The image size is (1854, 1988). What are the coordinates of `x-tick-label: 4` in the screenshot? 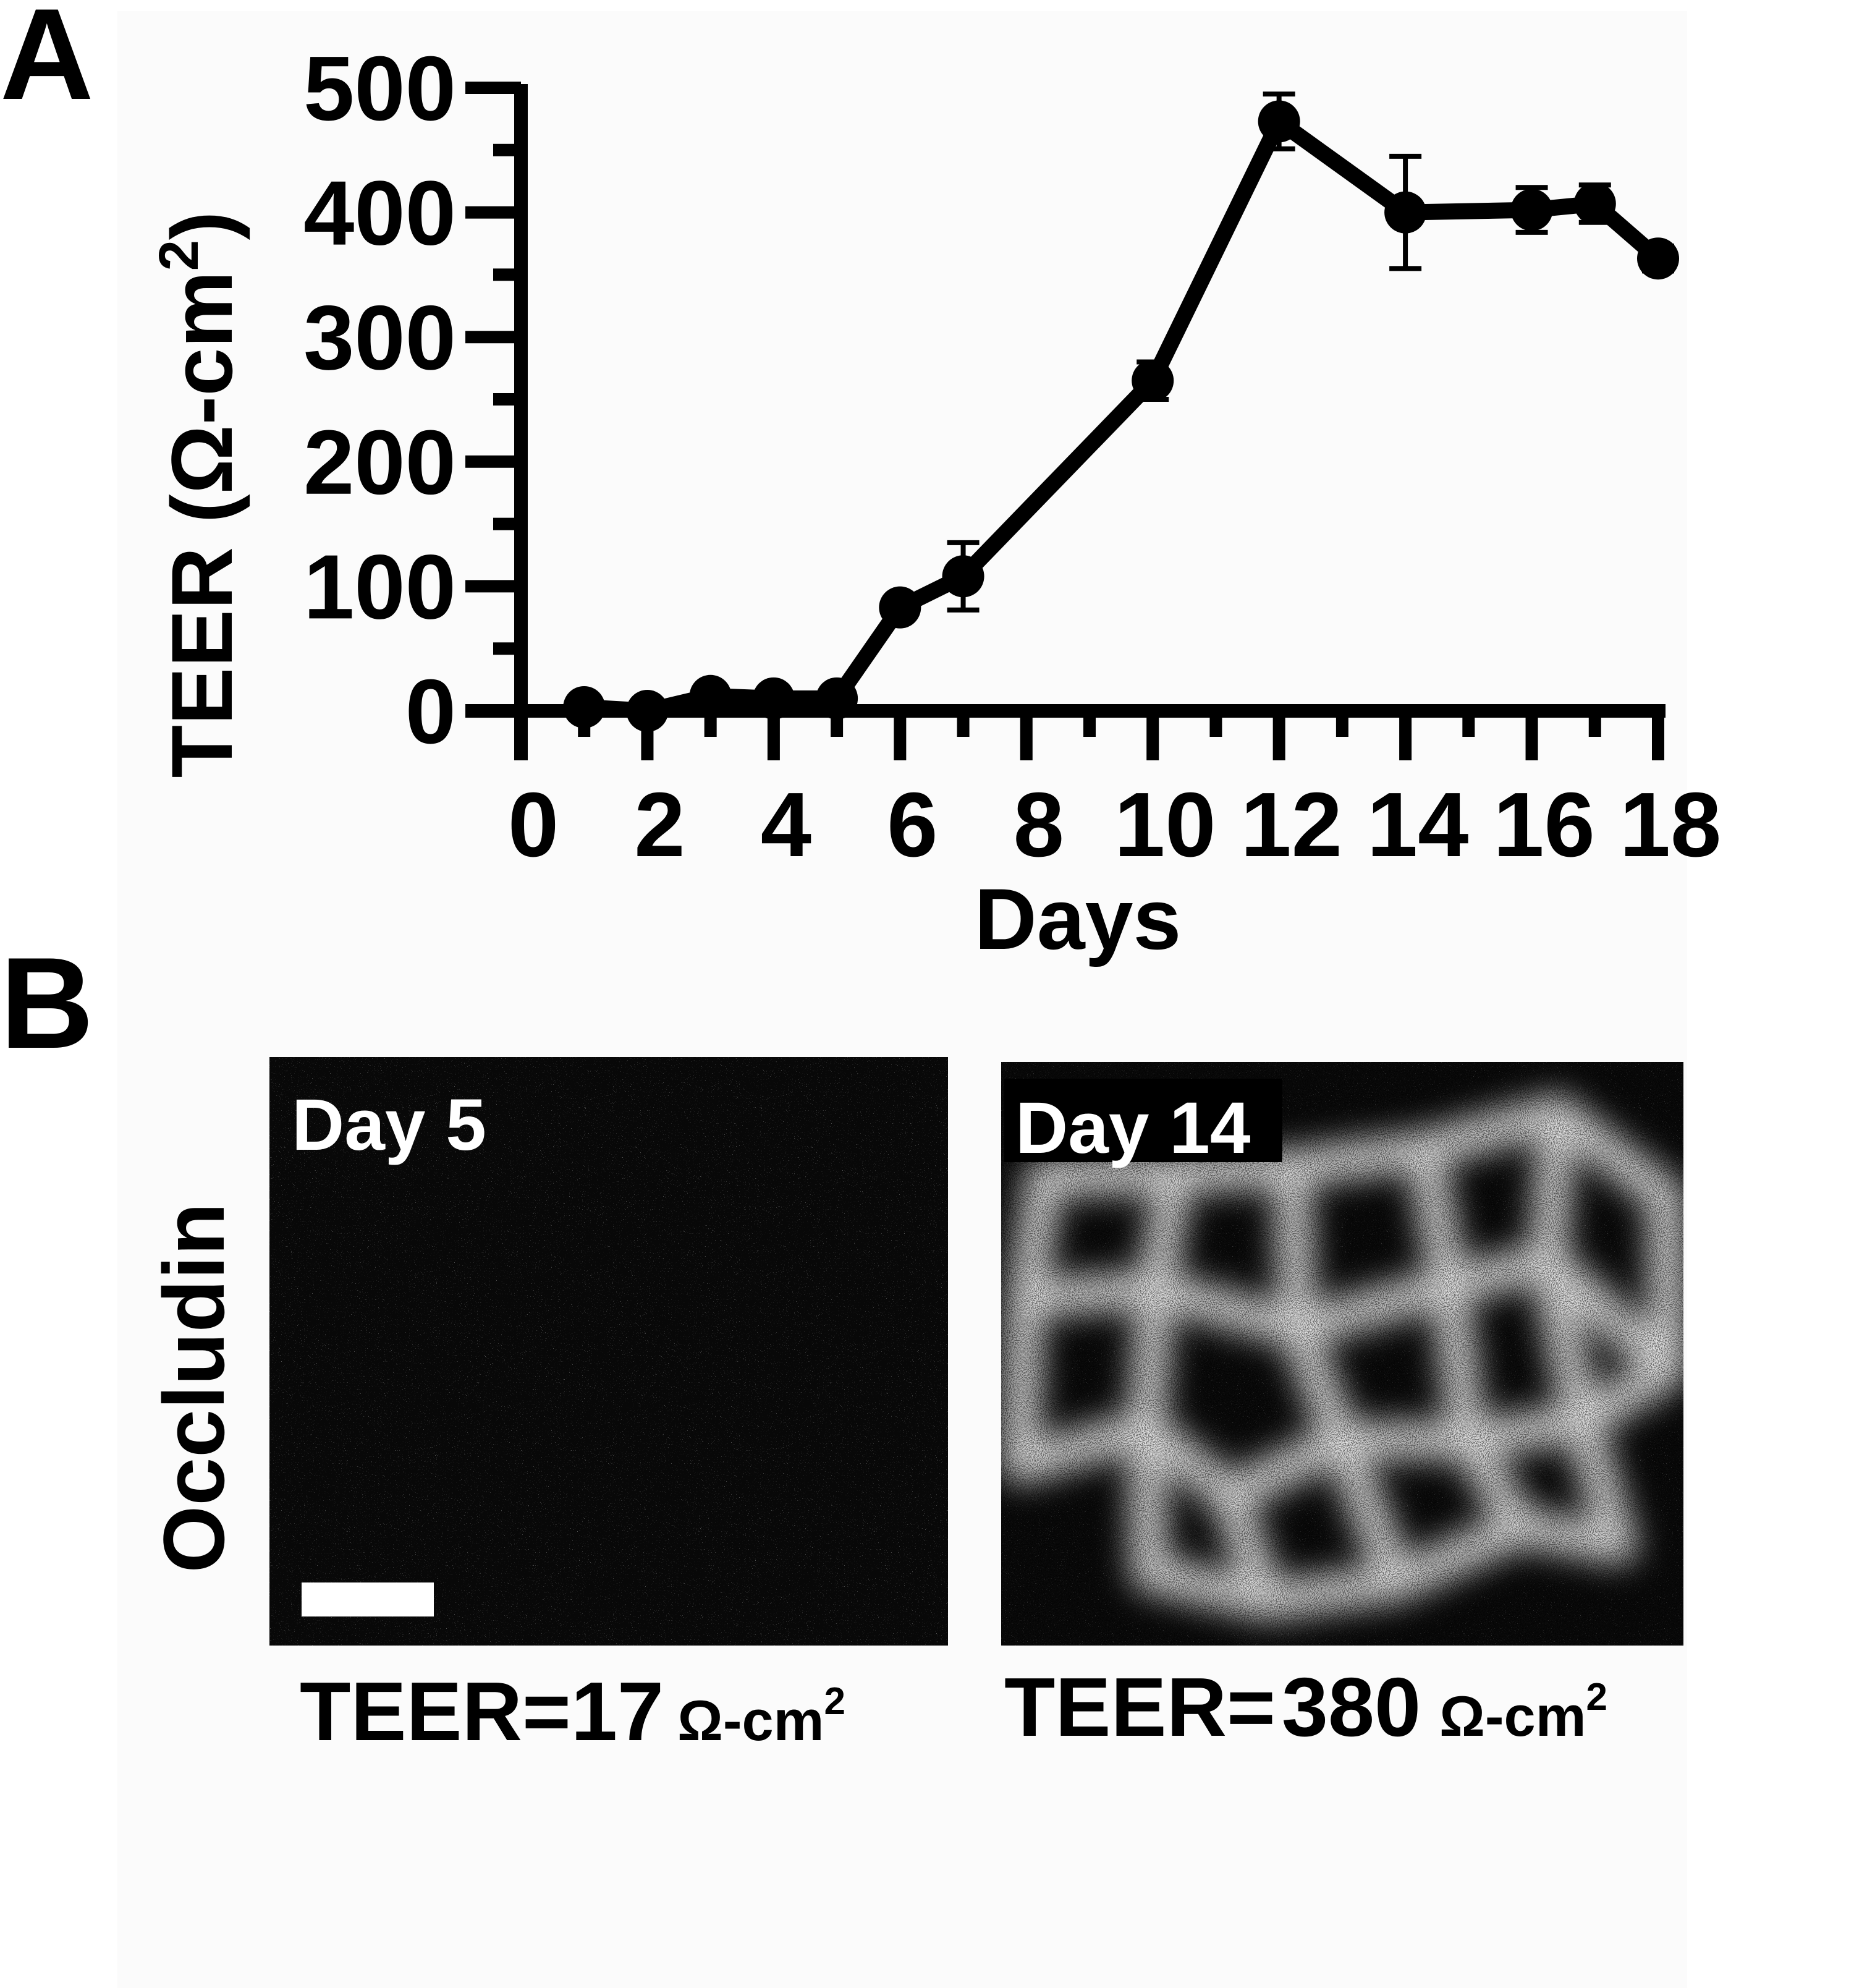 It's located at (786, 825).